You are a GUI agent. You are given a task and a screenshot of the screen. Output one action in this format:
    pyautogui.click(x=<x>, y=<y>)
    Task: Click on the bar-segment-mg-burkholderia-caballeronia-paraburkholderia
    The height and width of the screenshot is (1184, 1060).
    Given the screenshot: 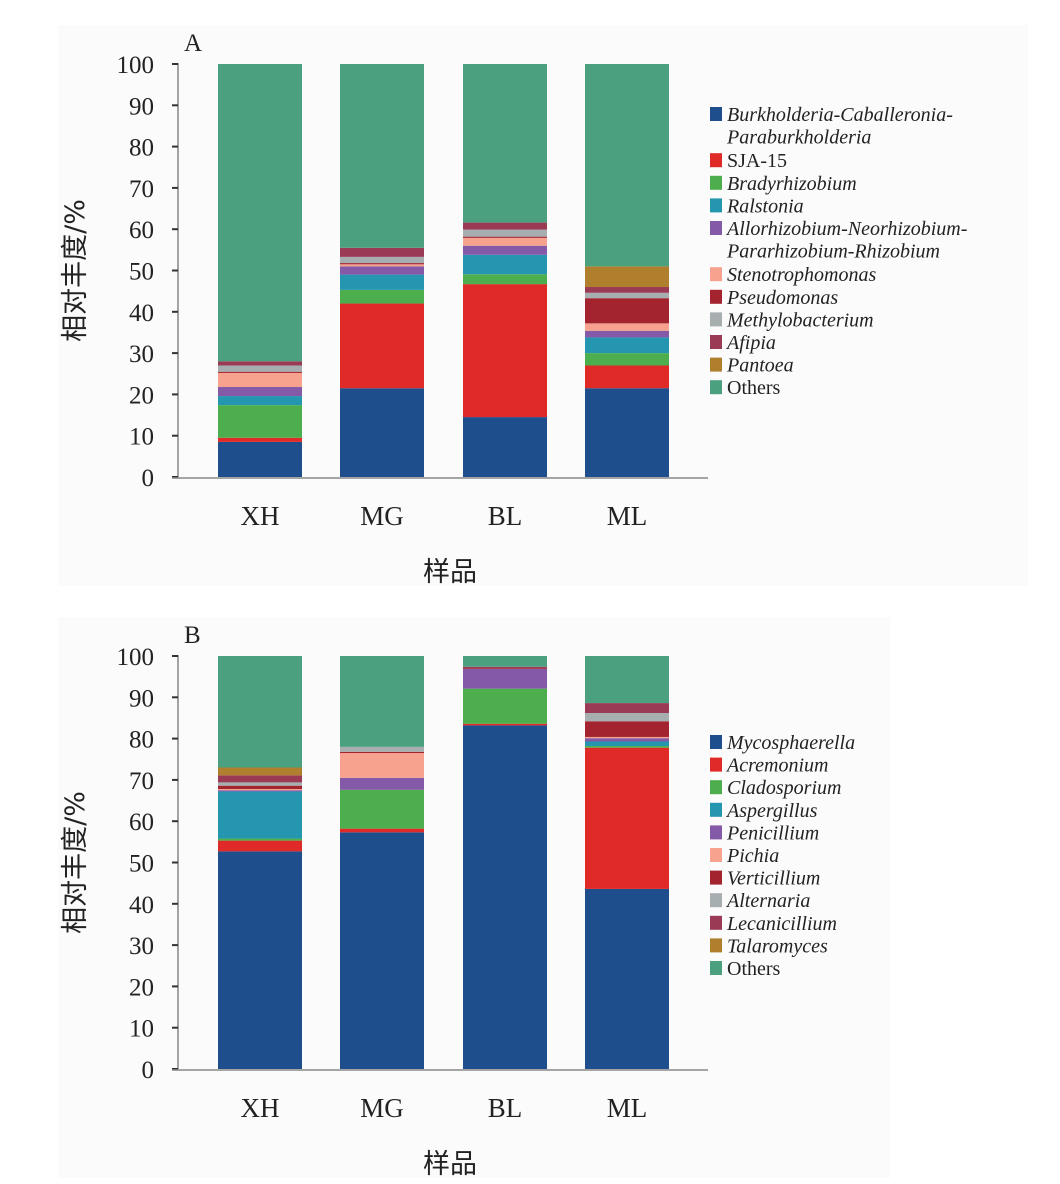 What is the action you would take?
    pyautogui.click(x=382, y=432)
    